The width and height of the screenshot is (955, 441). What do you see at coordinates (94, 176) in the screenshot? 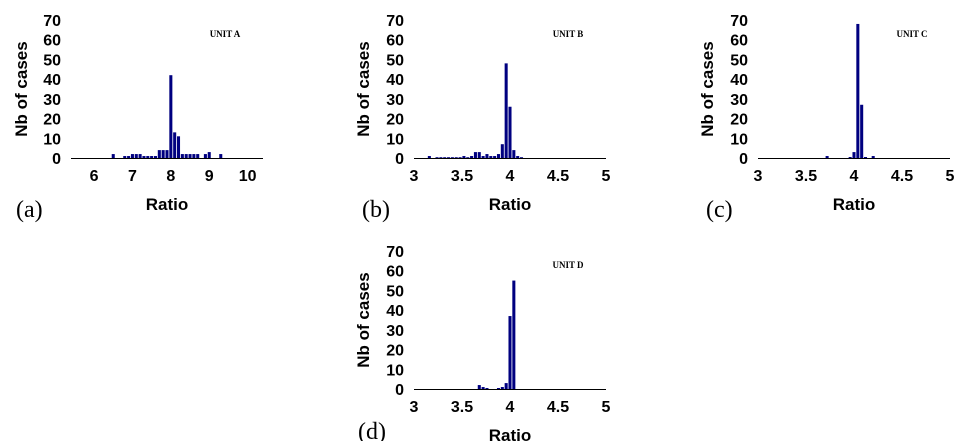
I see `x-tick-label: 6` at bounding box center [94, 176].